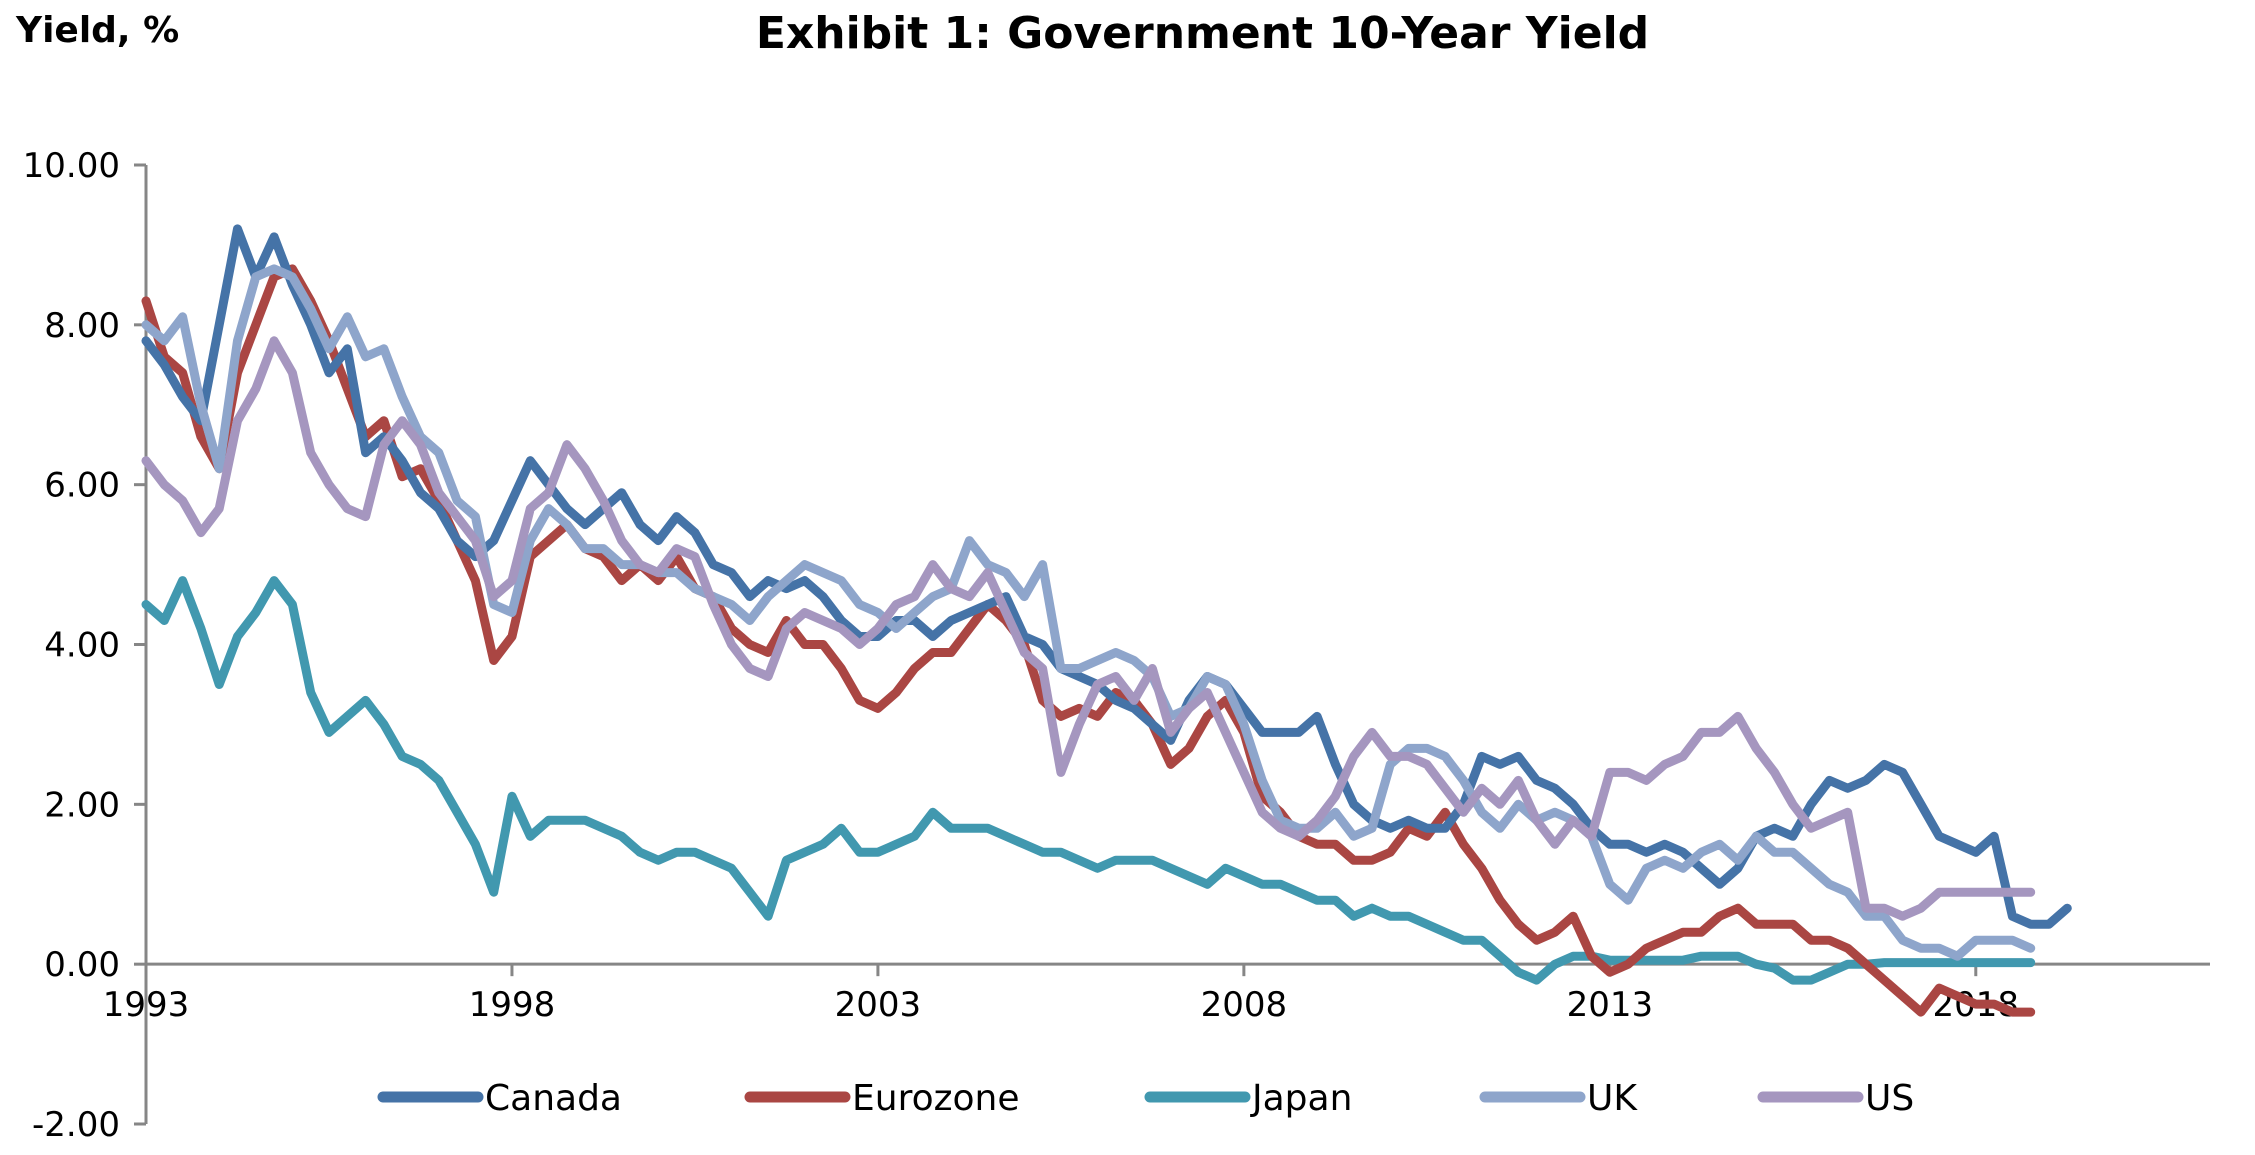  I want to click on x-tick-label: 1998, so click(512, 1005).